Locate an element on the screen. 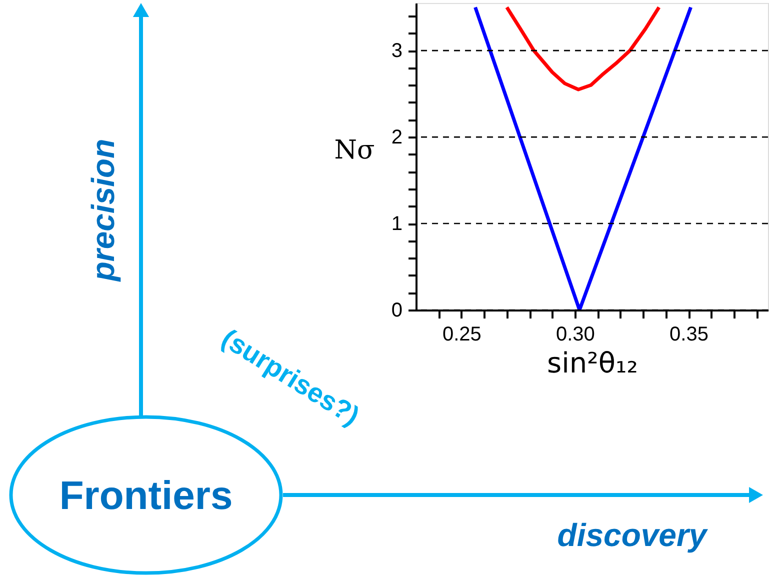  line-series is located at coordinates (583, 49).